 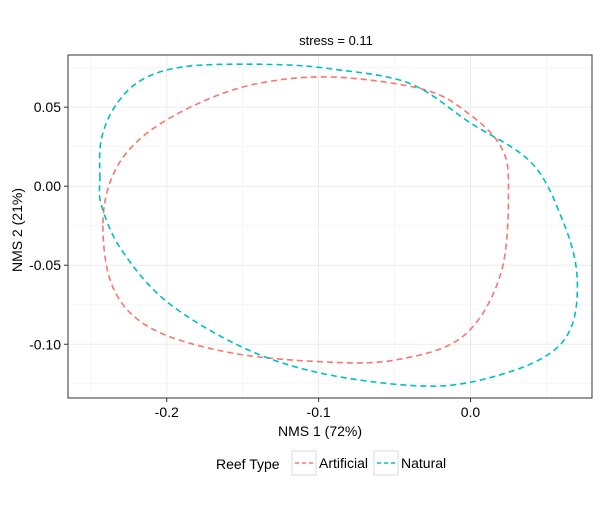 What do you see at coordinates (320, 431) in the screenshot?
I see `x-axis-title: NMS 1 (72%)` at bounding box center [320, 431].